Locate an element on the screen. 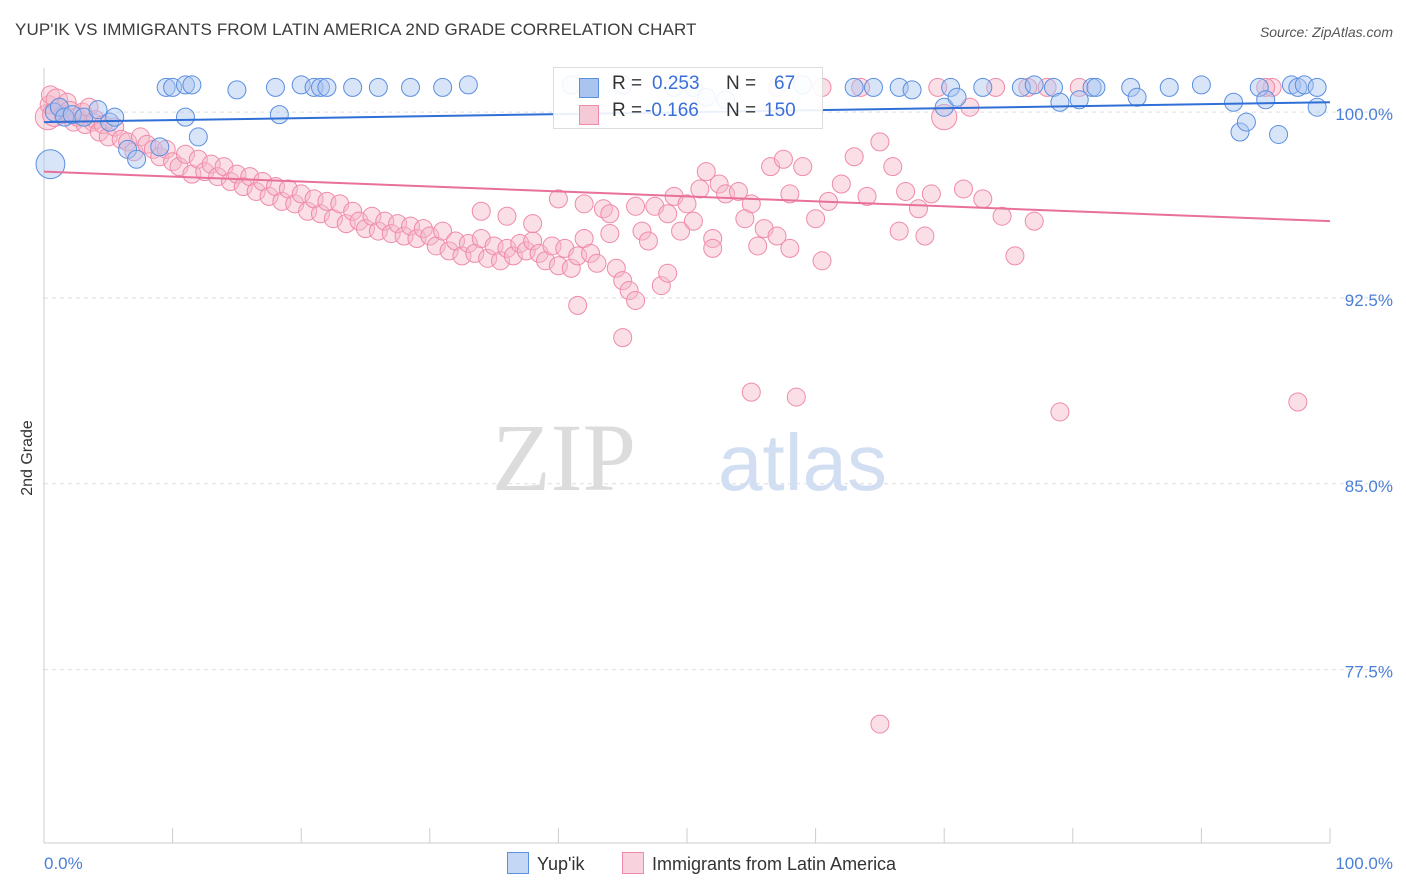 This screenshot has height=892, width=1406. watermark-atlas: atlas is located at coordinates (802, 462).